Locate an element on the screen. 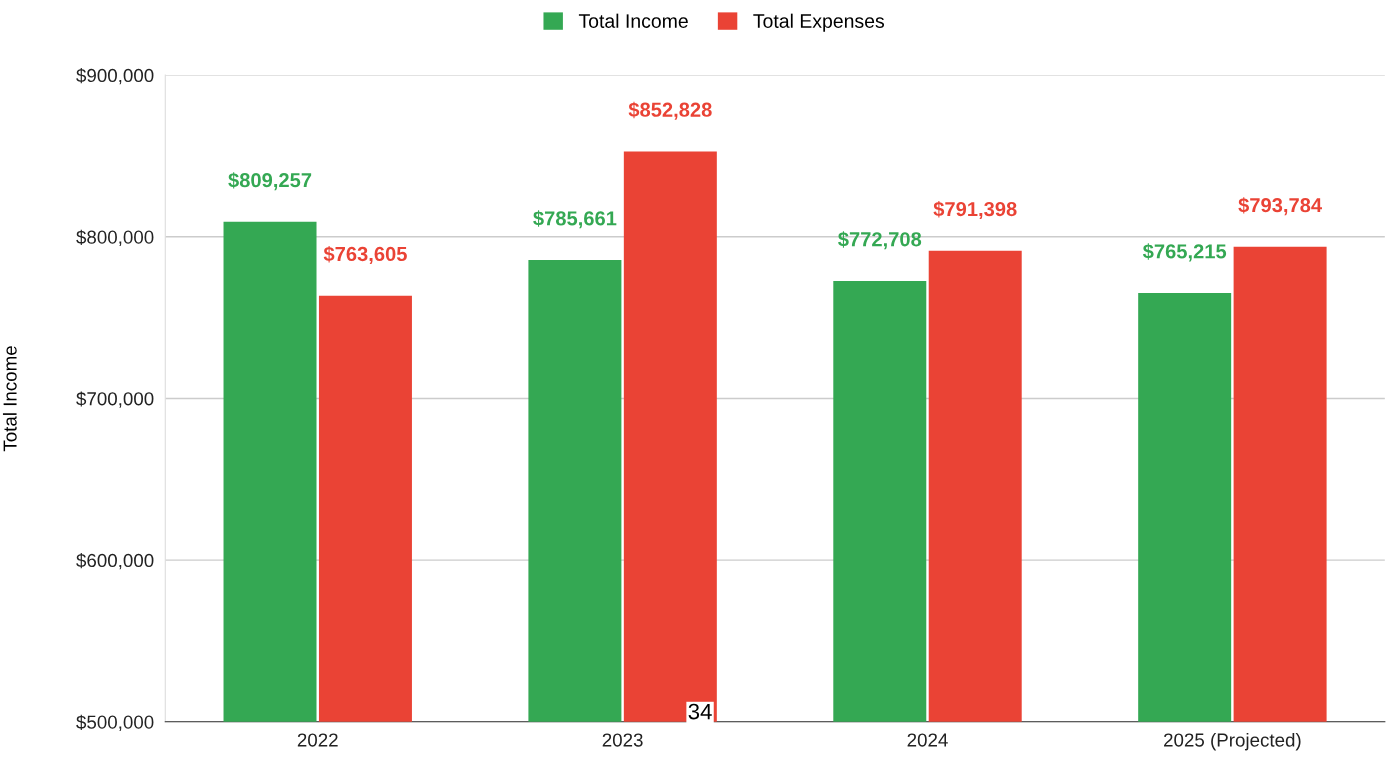 The width and height of the screenshot is (1389, 759). data-label: $763,605 is located at coordinates (365, 255).